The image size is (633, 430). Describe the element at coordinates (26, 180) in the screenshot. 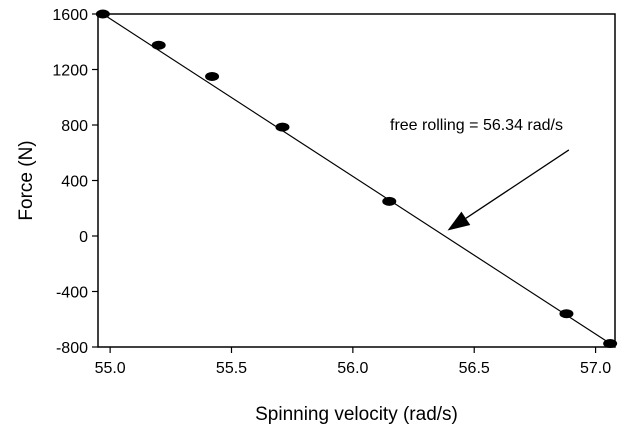

I see `y-axis-title: Force (N)` at that location.